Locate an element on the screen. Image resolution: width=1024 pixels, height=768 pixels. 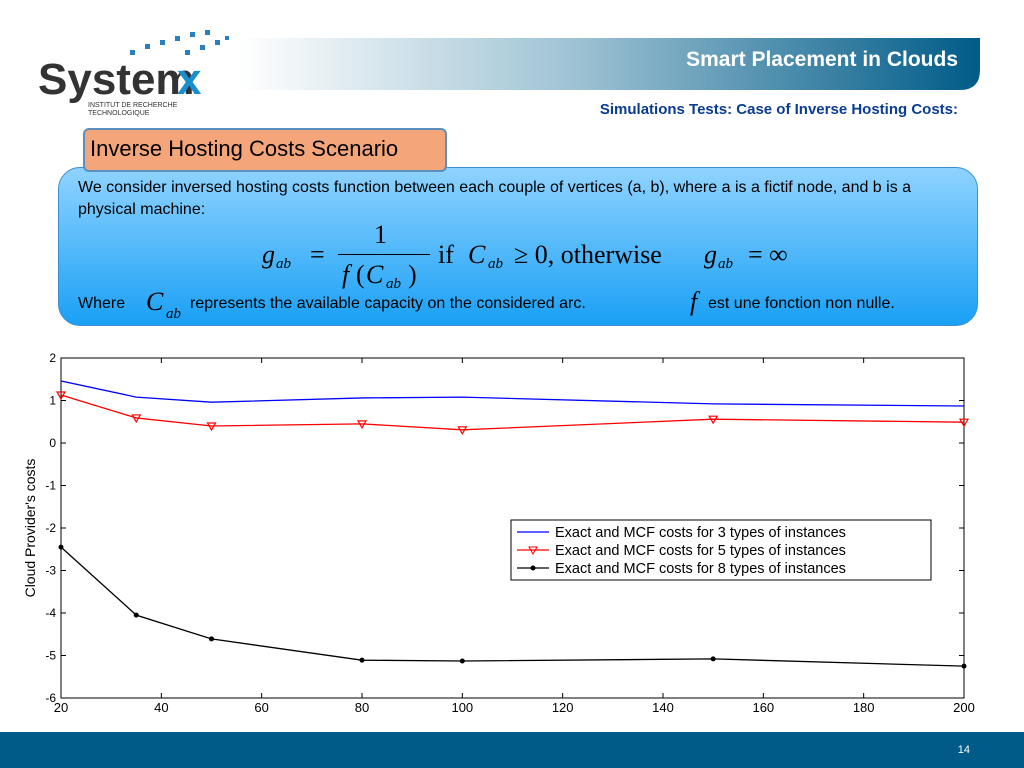
where-symbol: f is located at coordinates (694, 301).